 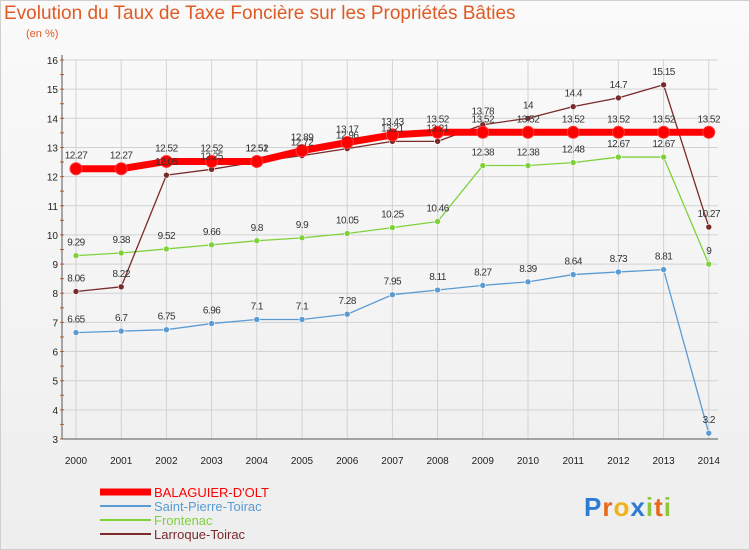 What do you see at coordinates (528, 269) in the screenshot?
I see `data-label: 8.39` at bounding box center [528, 269].